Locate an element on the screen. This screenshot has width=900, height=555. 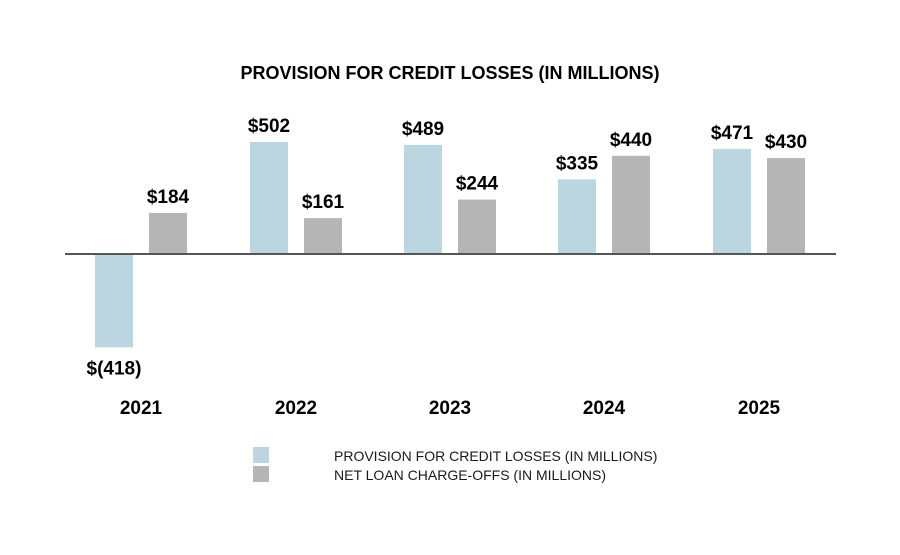
data-label-provision-2021: $(418) is located at coordinates (114, 368).